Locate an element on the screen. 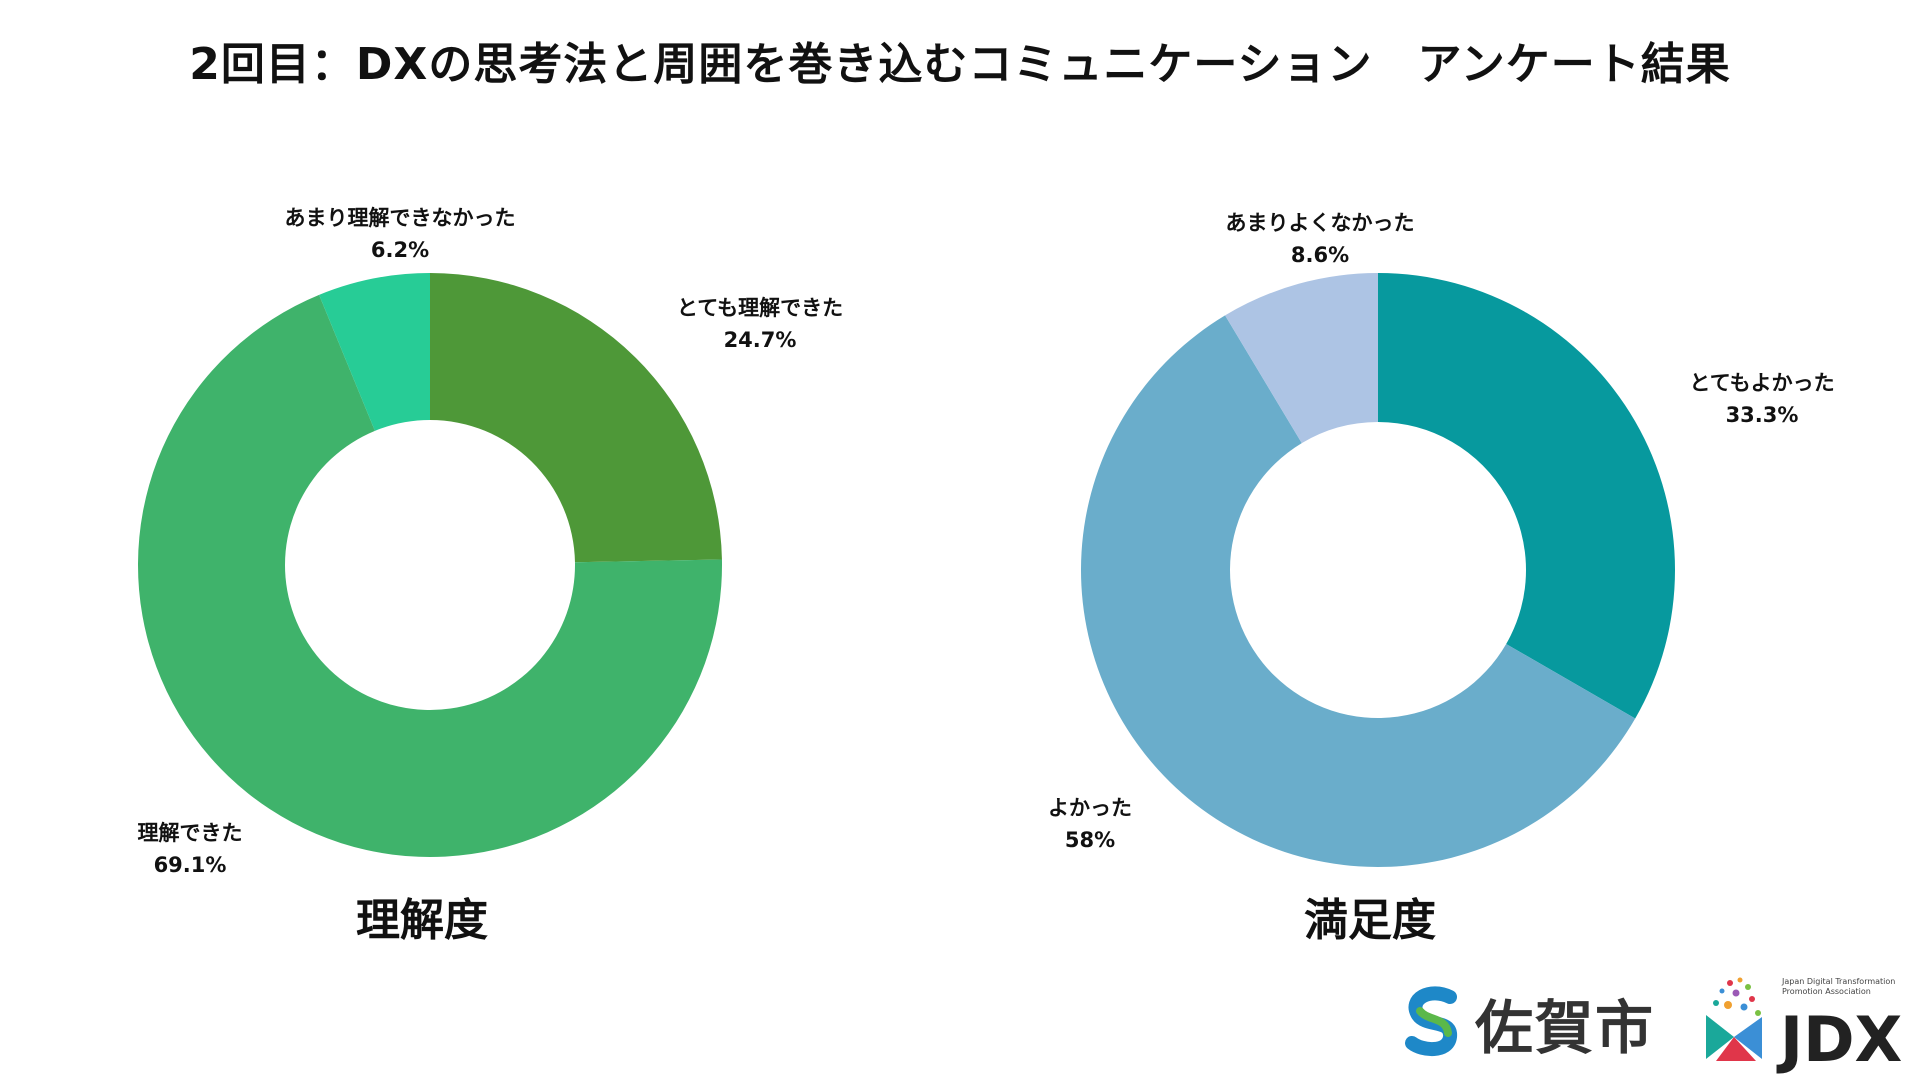 This screenshot has height=1080, width=1920. saga-emblem-icon is located at coordinates (1431, 1021).